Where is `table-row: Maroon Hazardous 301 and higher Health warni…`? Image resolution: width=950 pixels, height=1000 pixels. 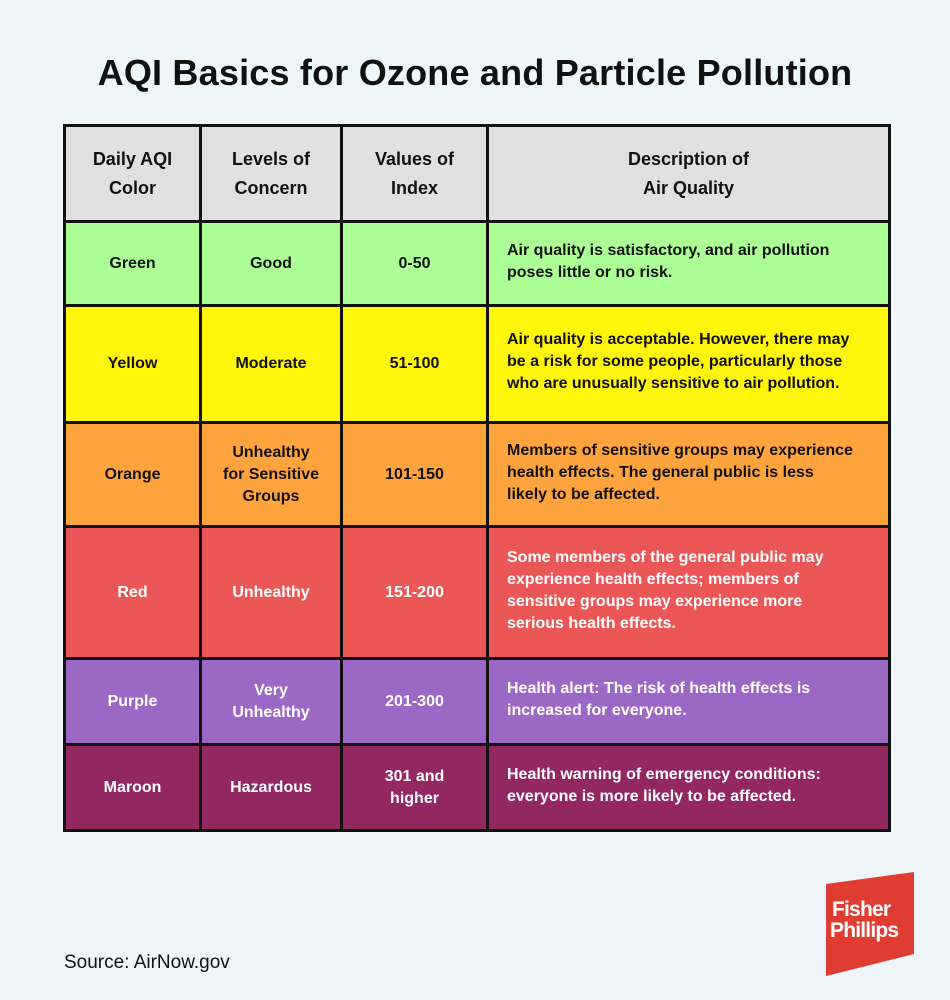 table-row: Maroon Hazardous 301 and higher Health warni… is located at coordinates (477, 787).